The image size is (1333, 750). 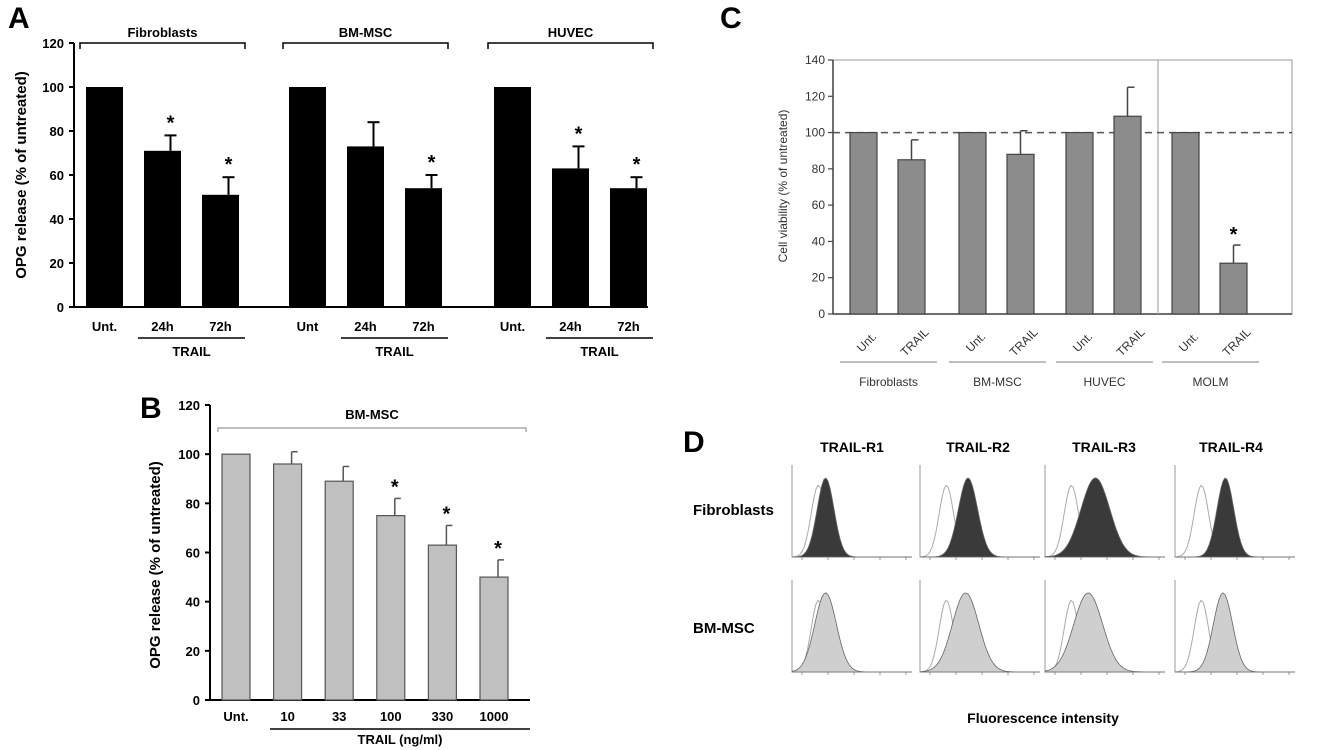 What do you see at coordinates (53, 87) in the screenshot?
I see `panel-a-y-tick-label: 100` at bounding box center [53, 87].